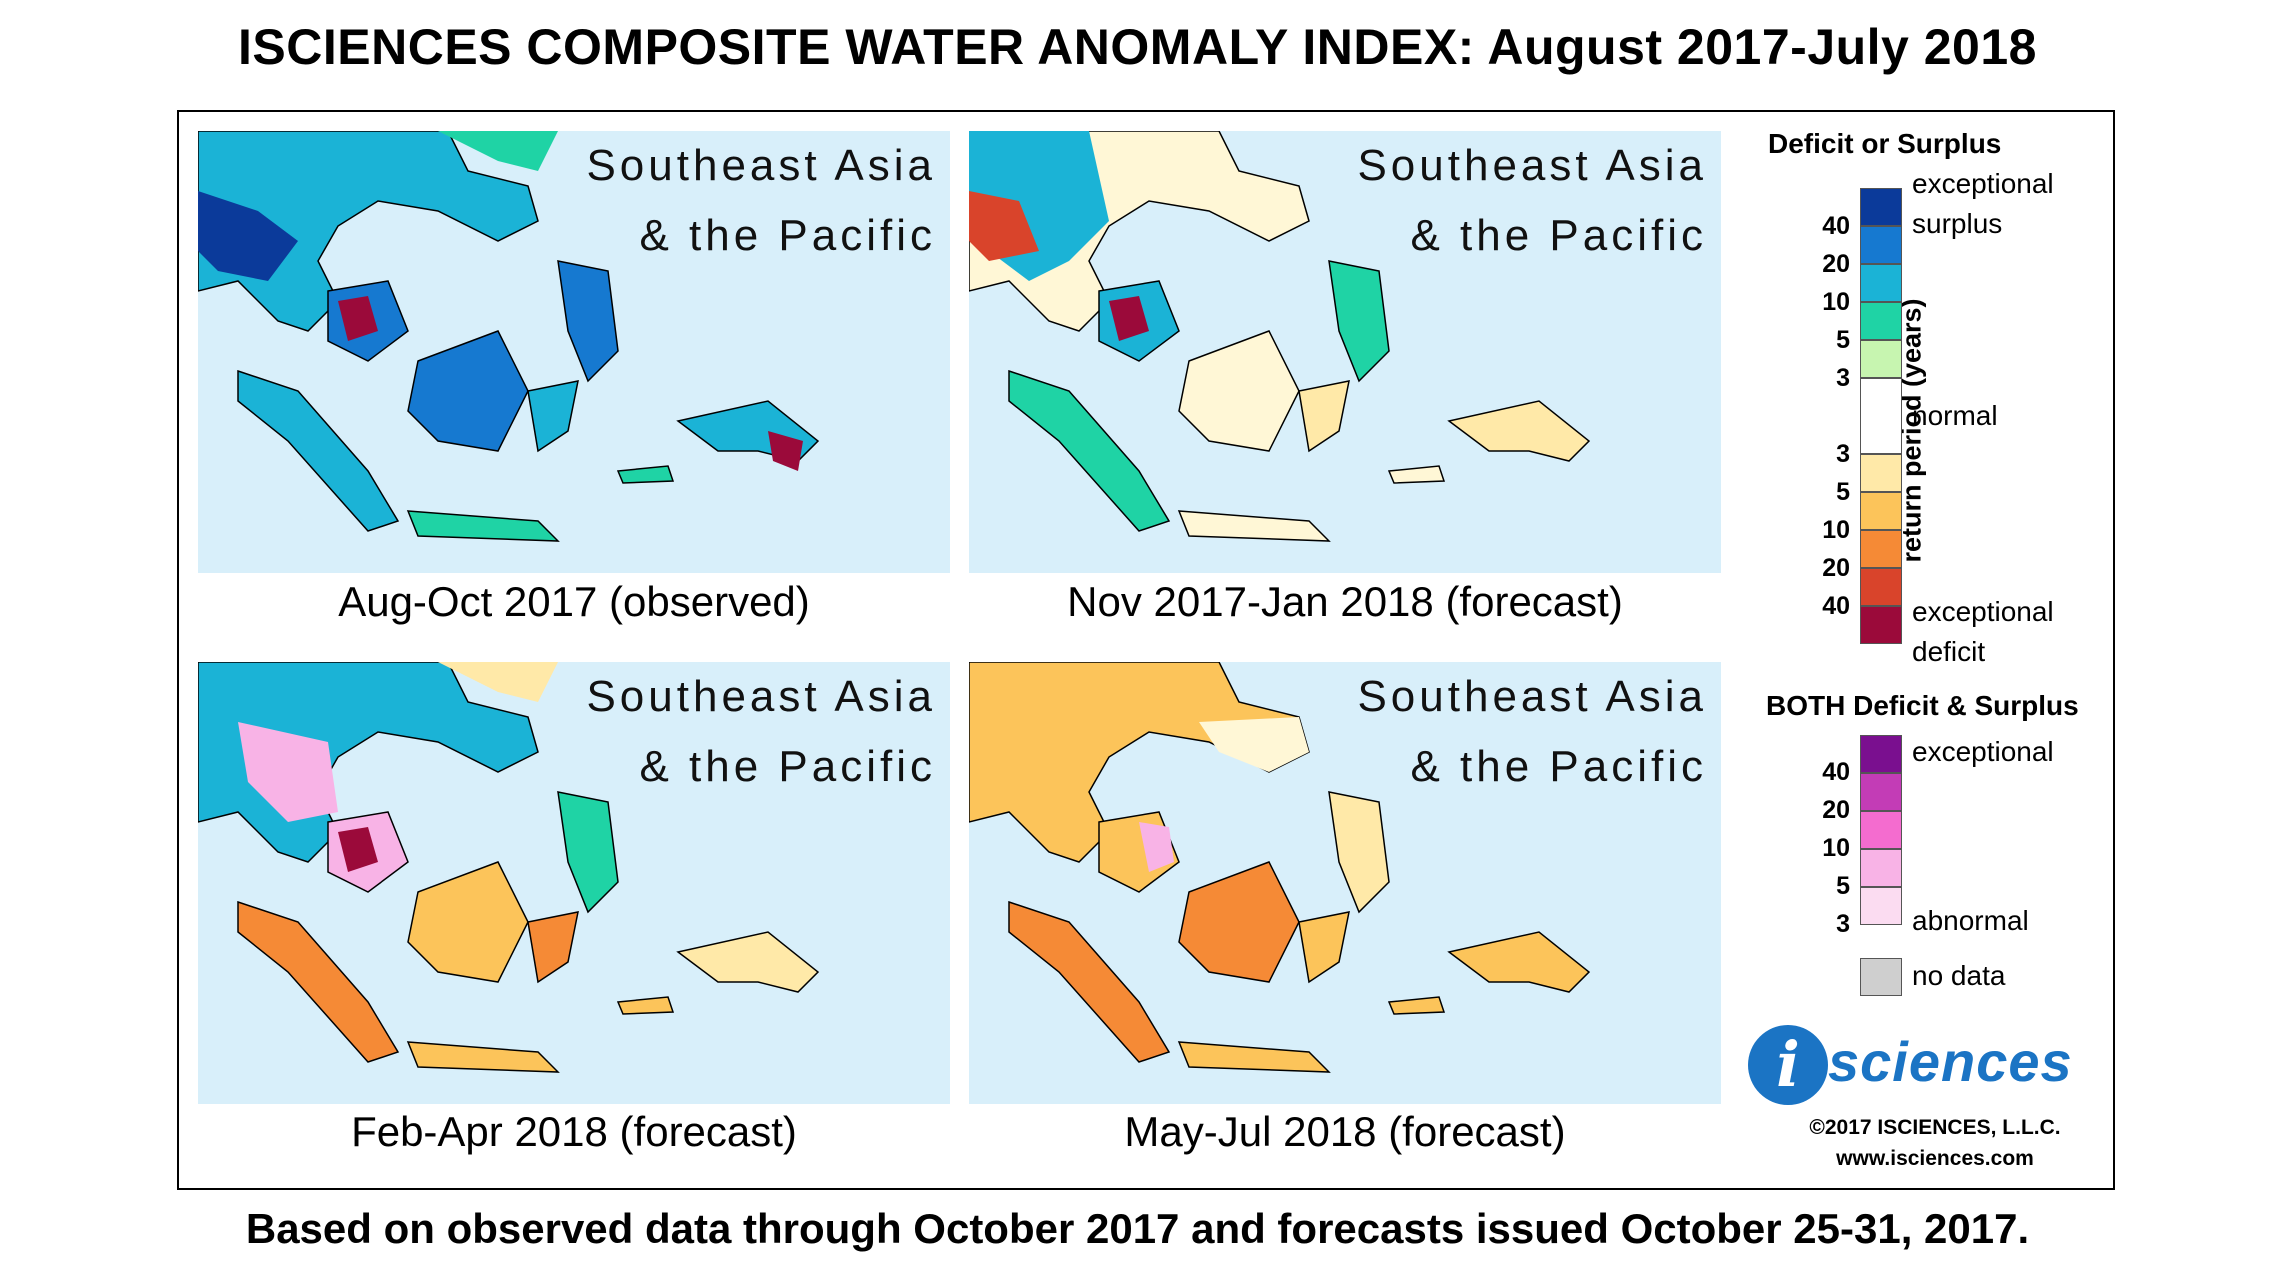  I want to click on map-panel-nov-jan-2018: Southeast Asia & the Pacific, so click(1345, 352).